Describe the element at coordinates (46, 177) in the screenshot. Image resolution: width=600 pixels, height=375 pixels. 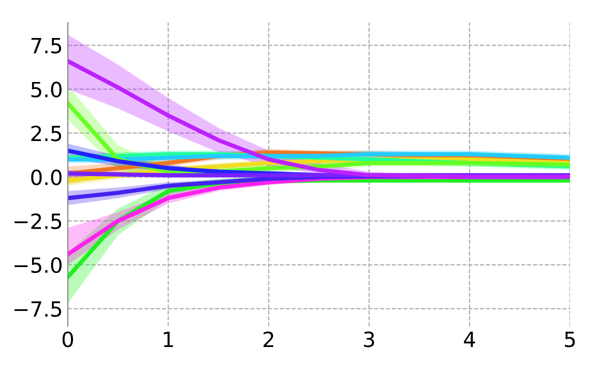
I see `y-tick-label: 0.0` at that location.